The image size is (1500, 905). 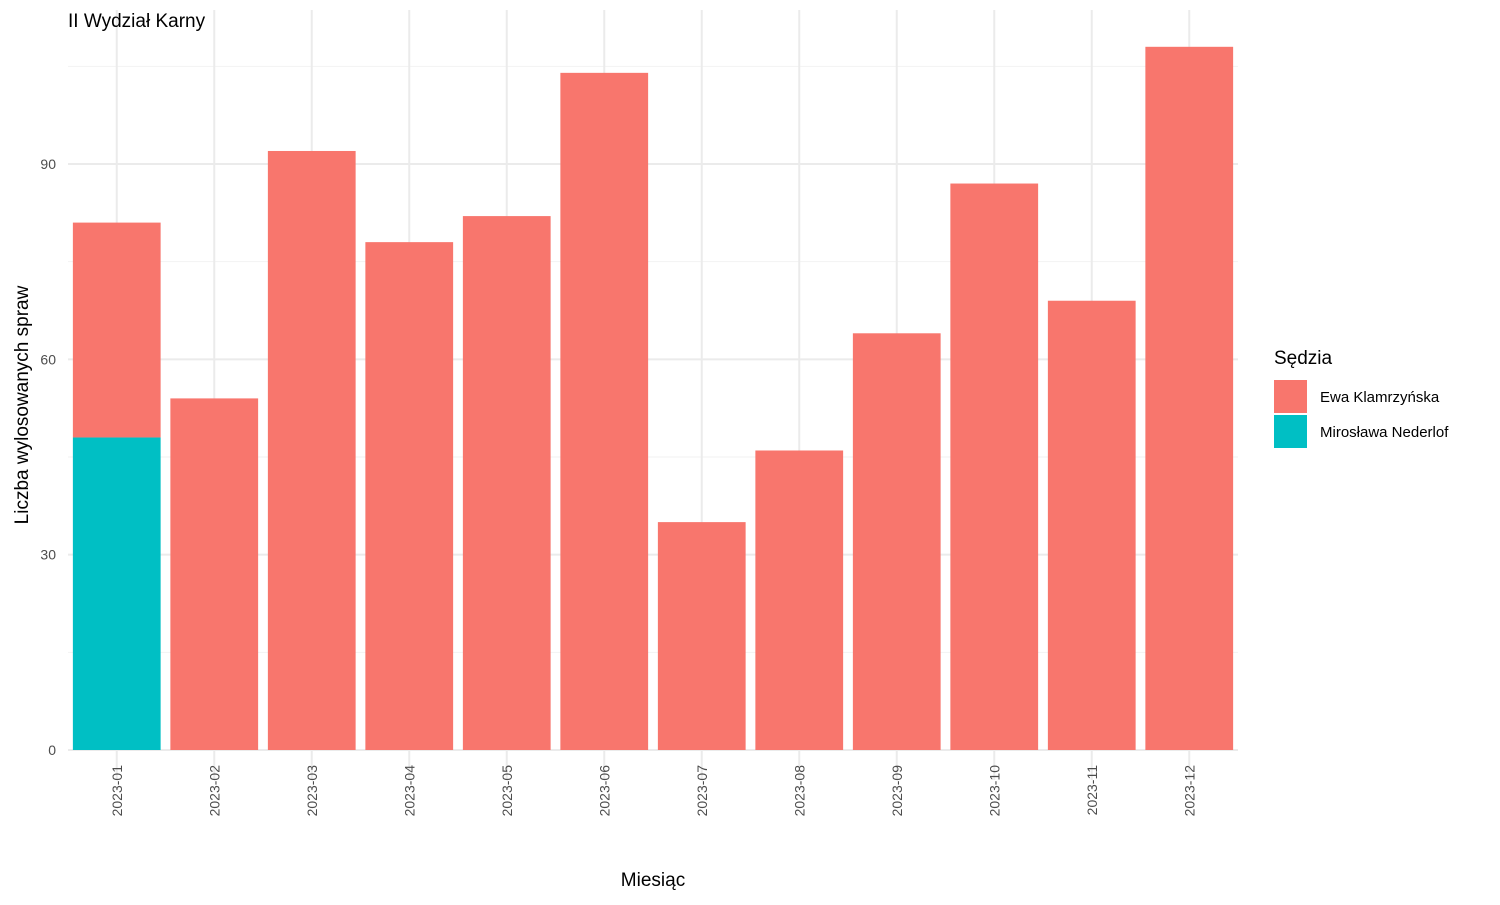 I want to click on chart-title: II Wydział Karny, so click(x=137, y=21).